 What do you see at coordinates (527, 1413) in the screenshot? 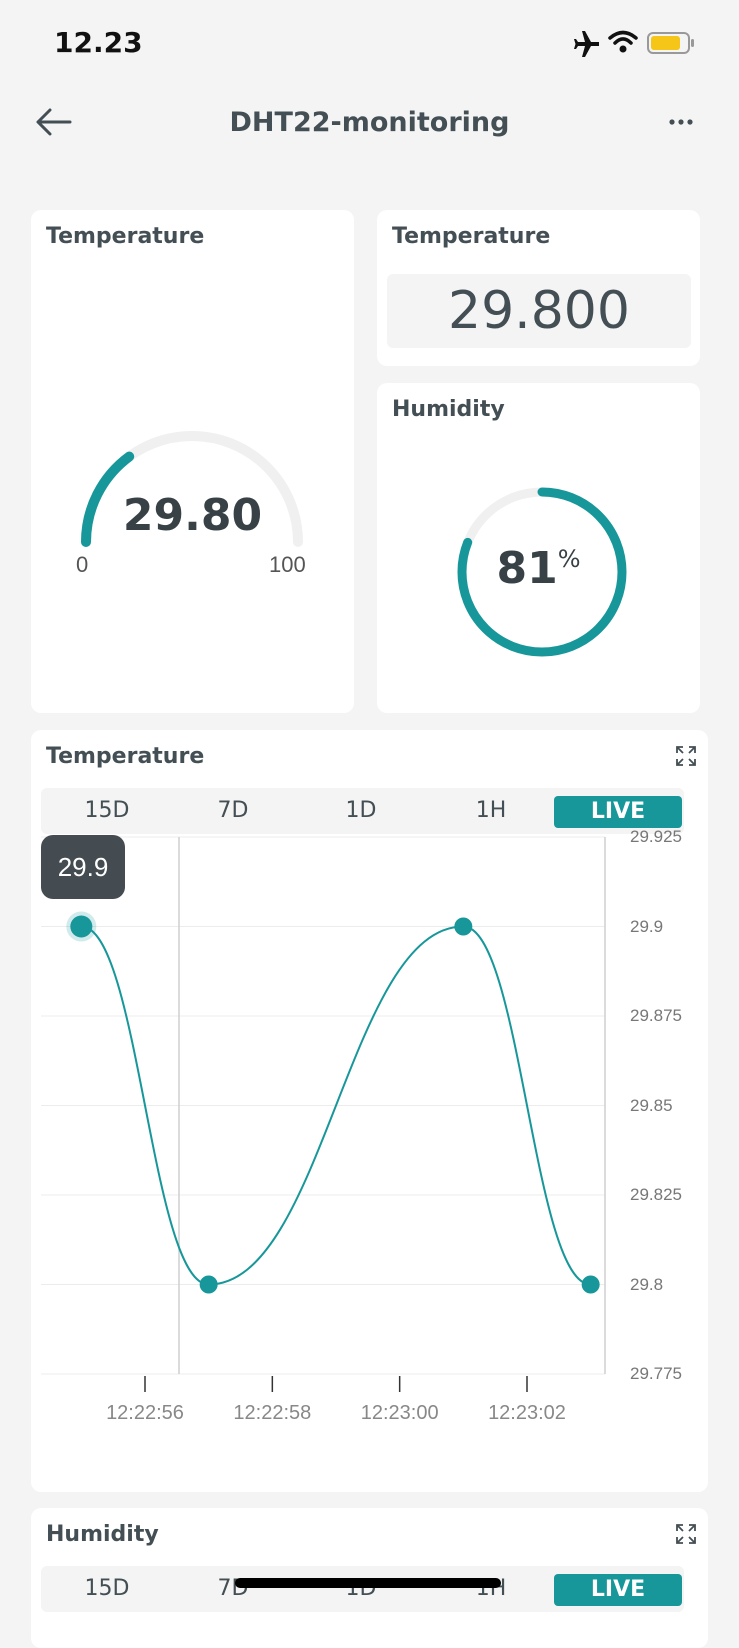
I see `x-tick-label: 12:23:02` at bounding box center [527, 1413].